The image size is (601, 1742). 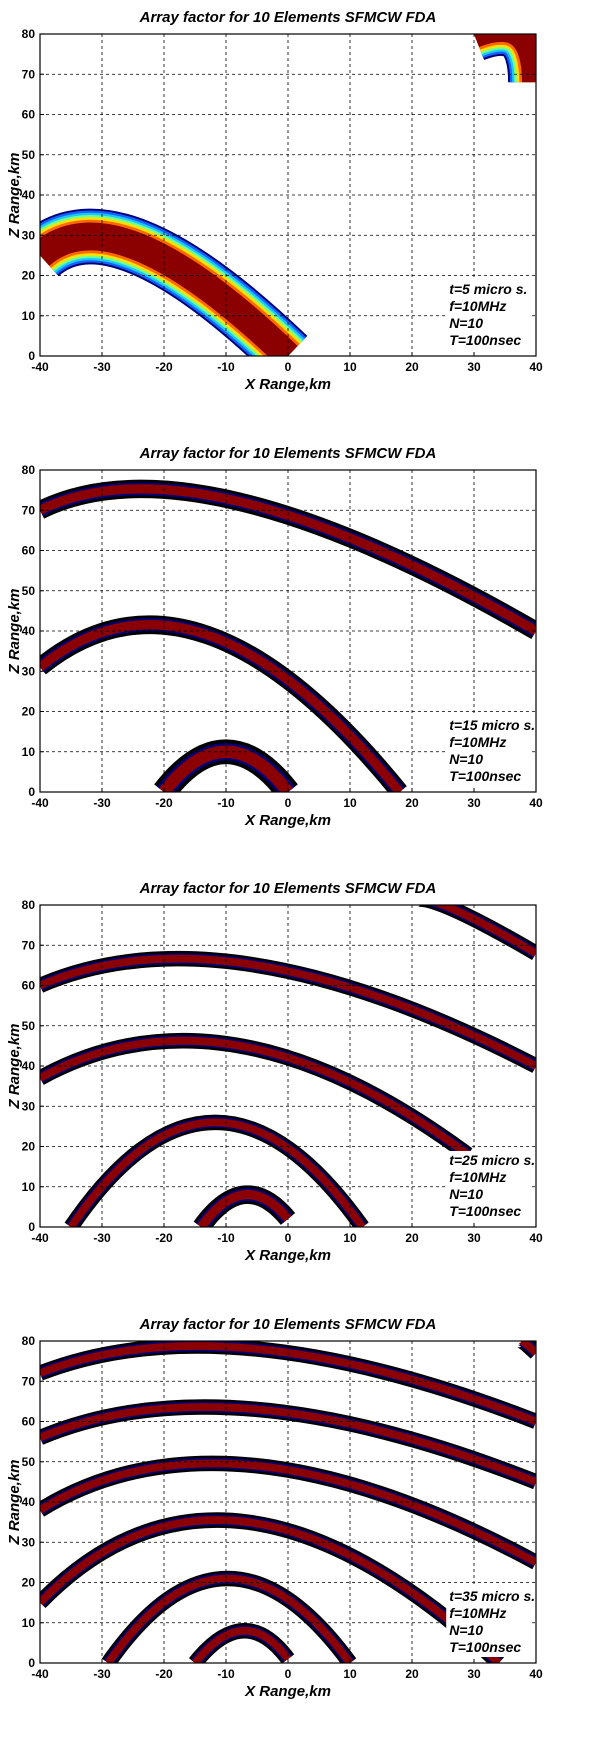 What do you see at coordinates (40, 1674) in the screenshot?
I see `x-tick-label: -40` at bounding box center [40, 1674].